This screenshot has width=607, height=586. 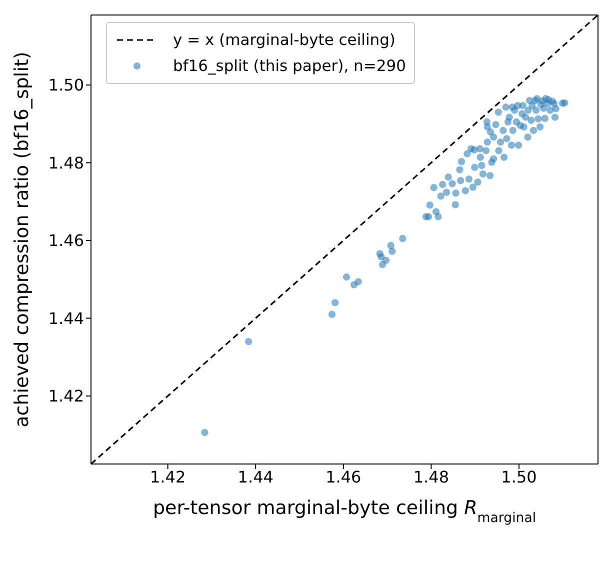 What do you see at coordinates (168, 476) in the screenshot?
I see `x-tick-label: 1.42` at bounding box center [168, 476].